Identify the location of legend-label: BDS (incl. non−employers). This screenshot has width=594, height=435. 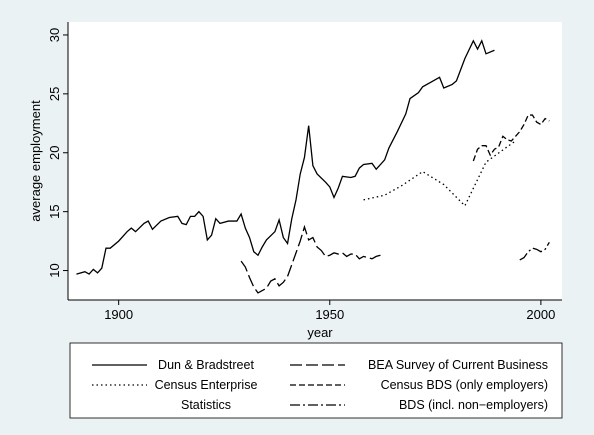
(473, 405).